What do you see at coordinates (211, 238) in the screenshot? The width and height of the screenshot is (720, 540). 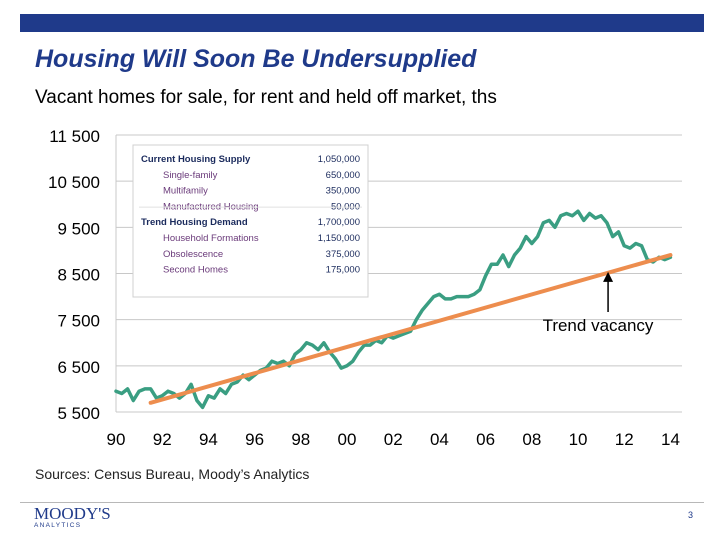 I see `inset-row-label: Household Formations` at bounding box center [211, 238].